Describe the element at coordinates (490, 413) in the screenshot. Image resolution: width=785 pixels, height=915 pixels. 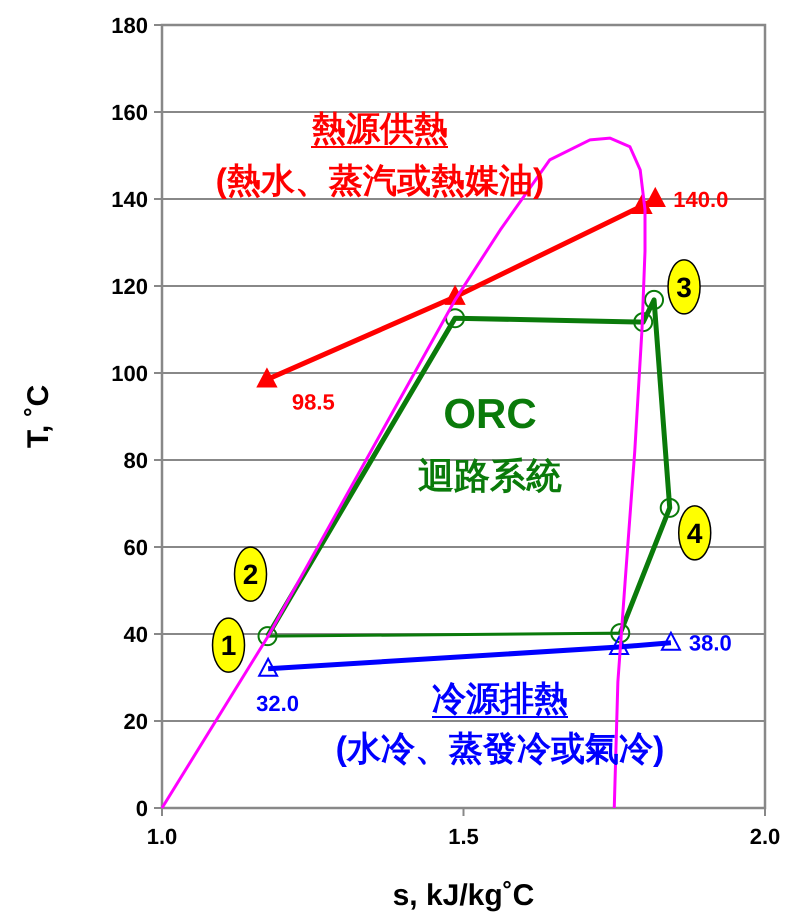
I see `annotation: ORC` at that location.